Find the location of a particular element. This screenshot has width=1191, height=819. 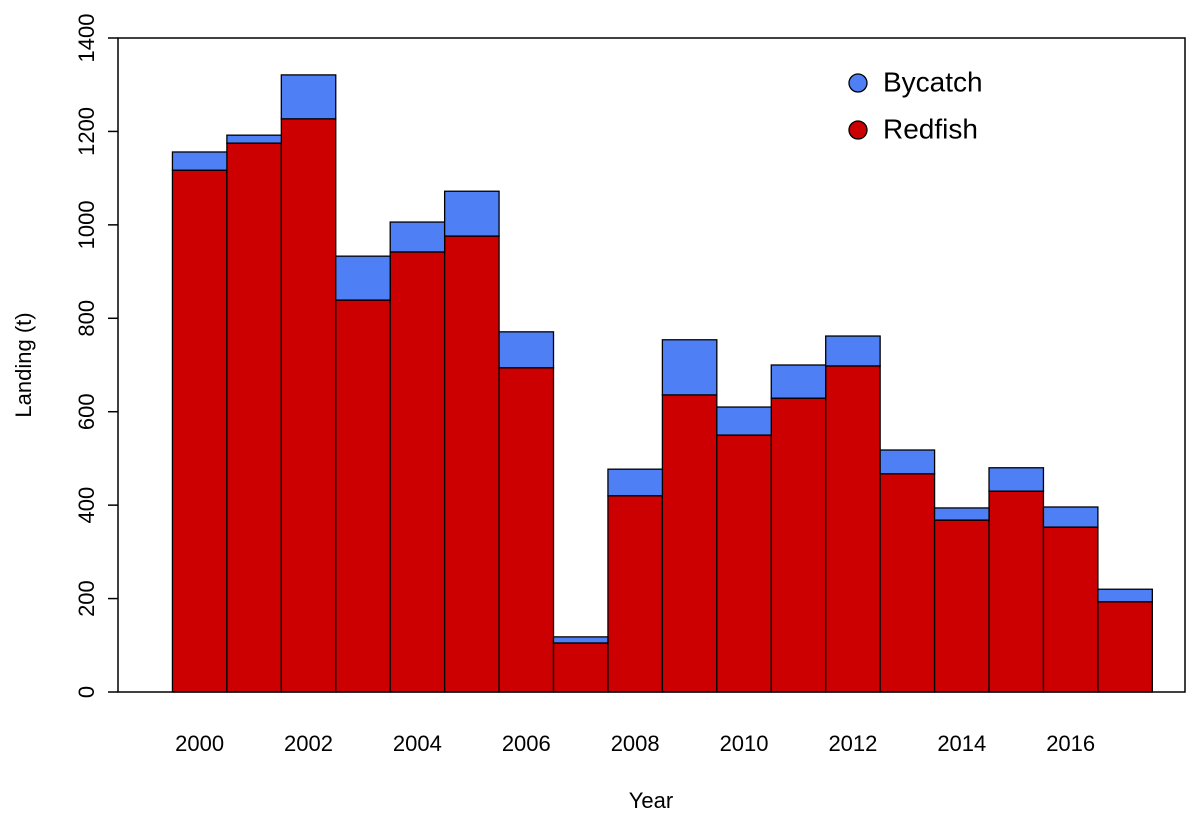

y-tick-label: 600 is located at coordinates (86, 411).